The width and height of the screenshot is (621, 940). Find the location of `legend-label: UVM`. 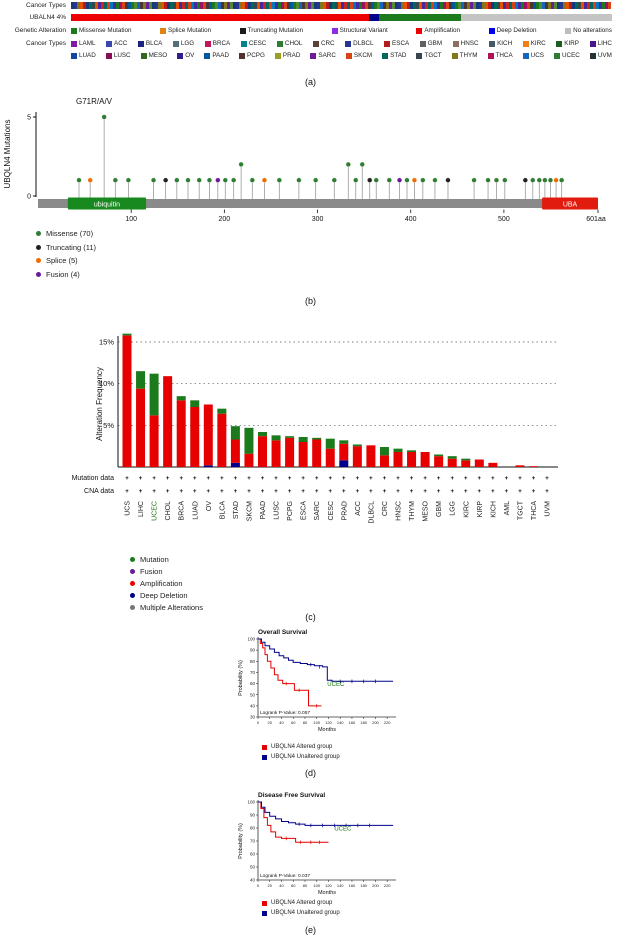

legend-label: UVM is located at coordinates (604, 55).